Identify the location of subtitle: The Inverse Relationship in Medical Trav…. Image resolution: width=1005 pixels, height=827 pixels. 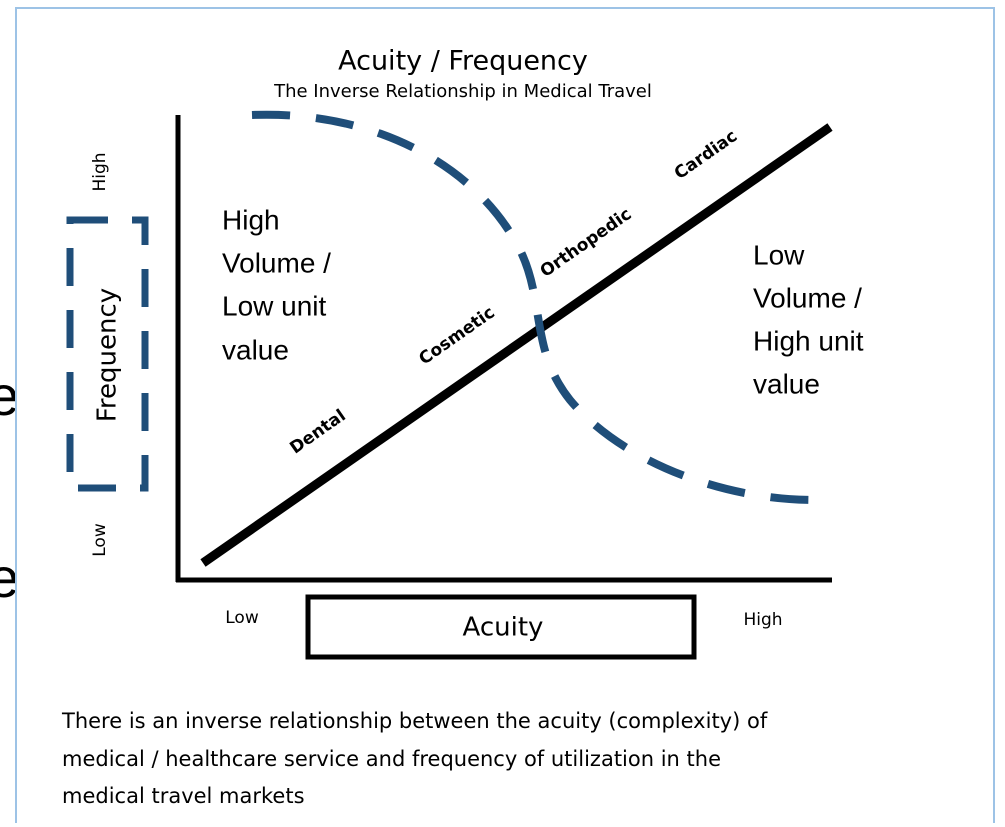
(462, 91).